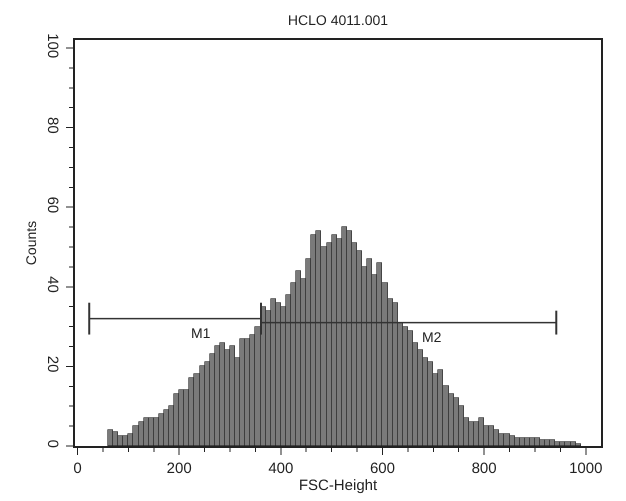 Image resolution: width=626 pixels, height=501 pixels. I want to click on chart-title: HCLO 4011.001, so click(338, 20).